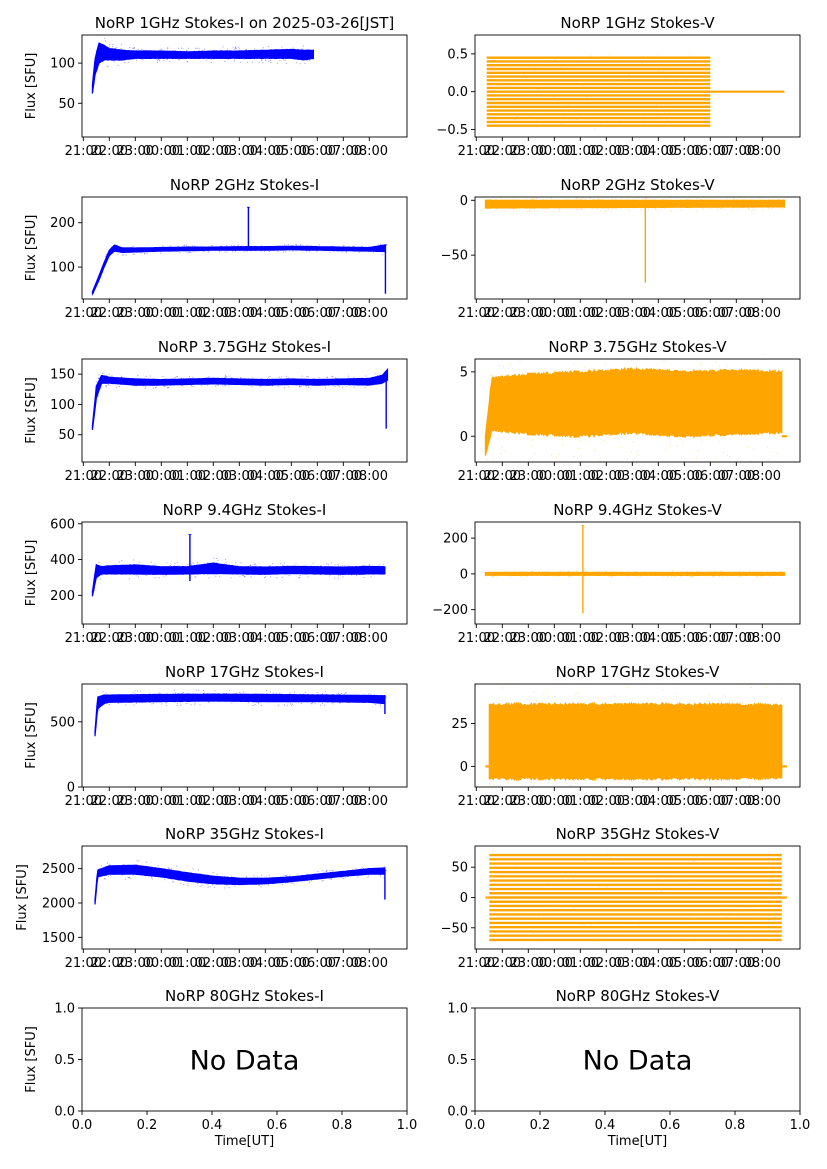 Image resolution: width=827 pixels, height=1169 pixels. What do you see at coordinates (637, 410) in the screenshot?
I see `axes-frame` at bounding box center [637, 410].